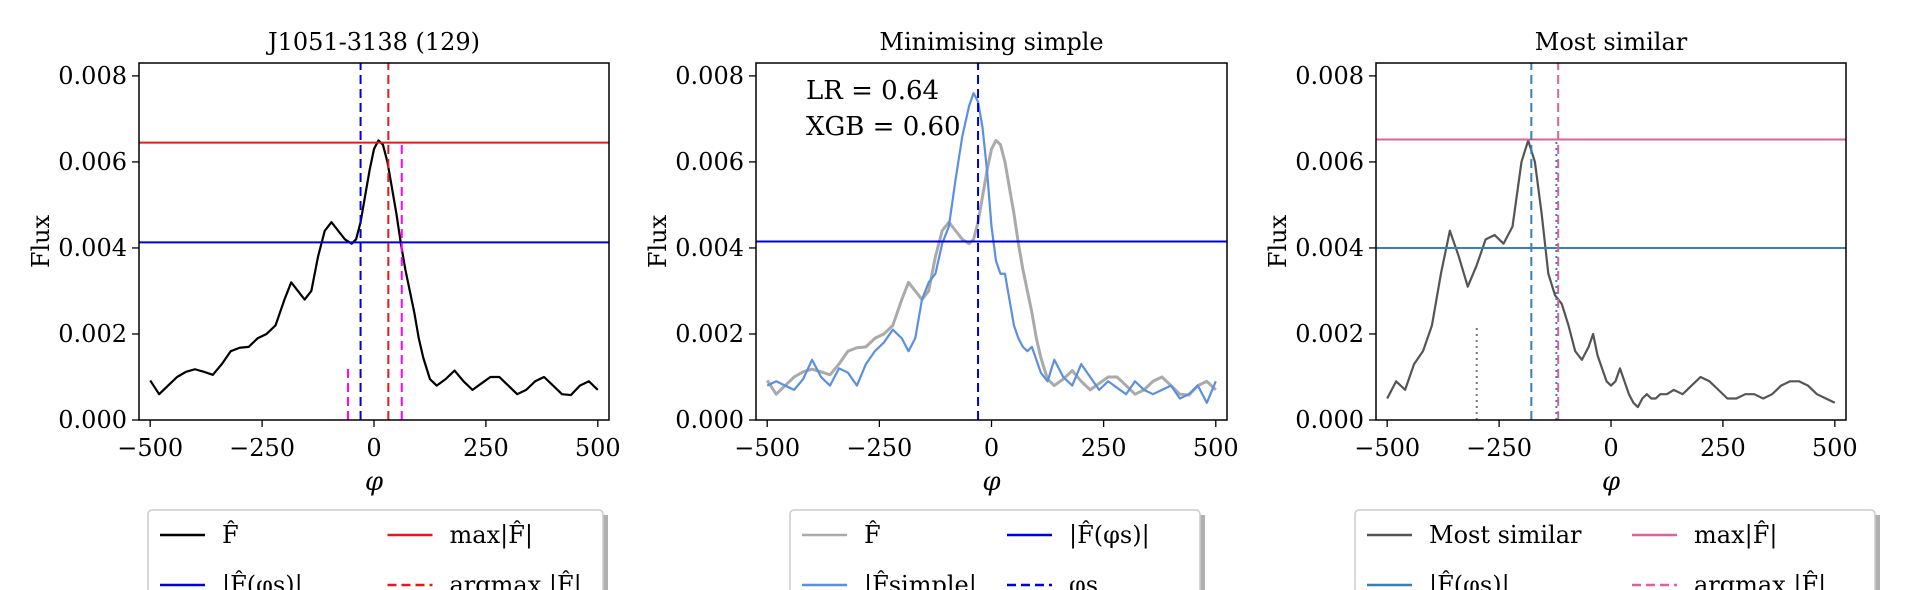  Describe the element at coordinates (1083, 580) in the screenshot. I see `legend-label: φs` at that location.